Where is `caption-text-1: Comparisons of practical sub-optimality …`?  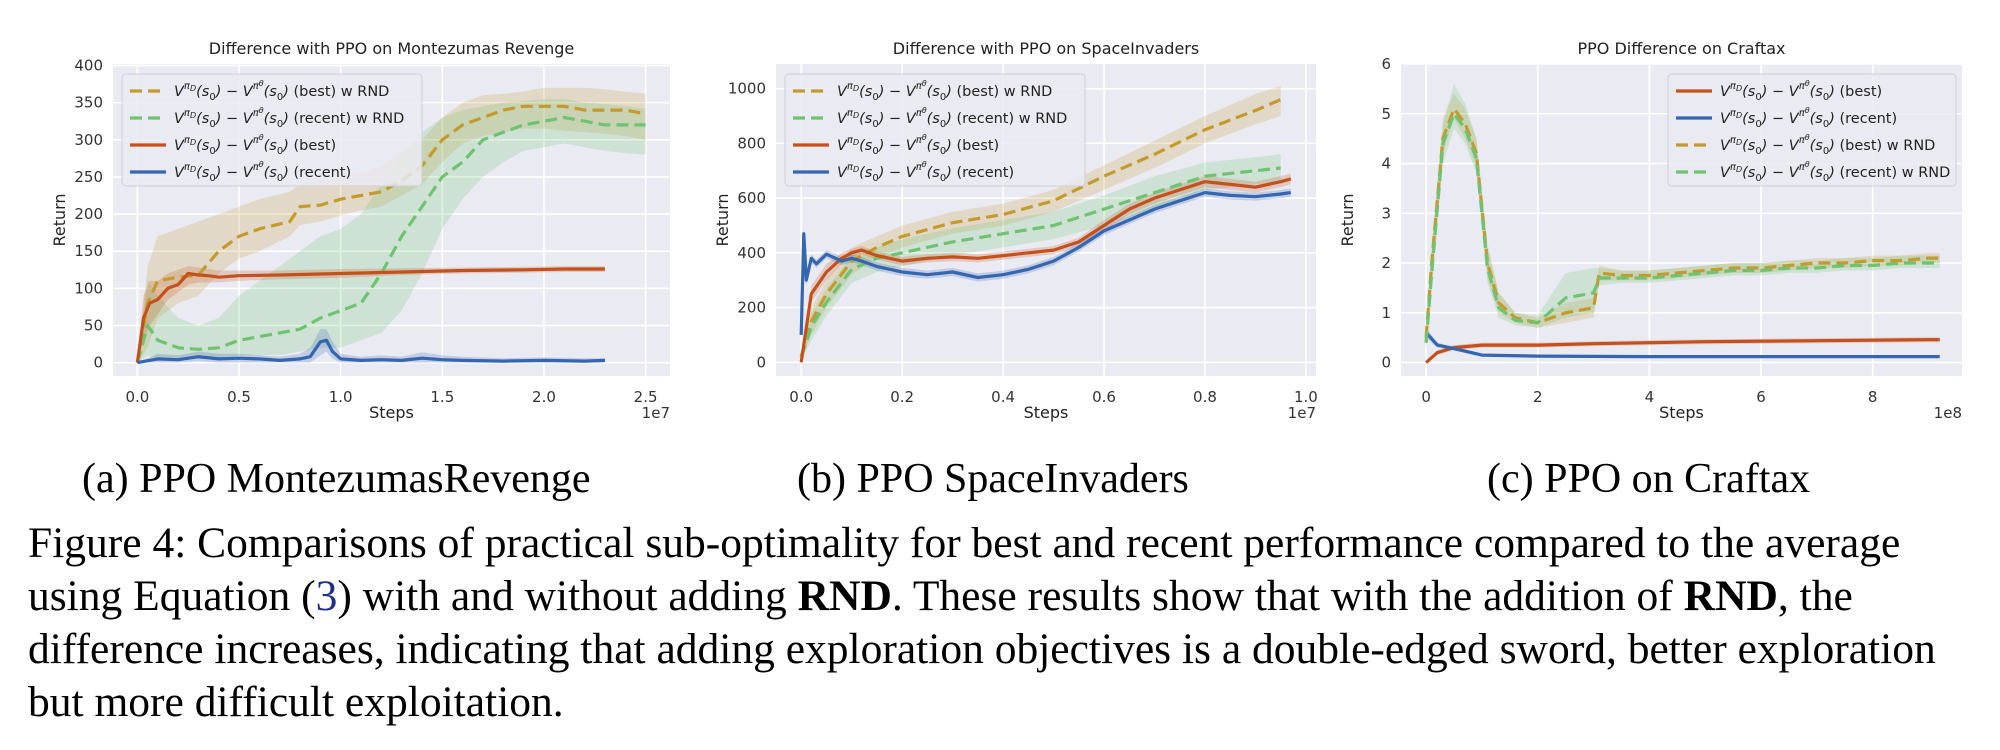
caption-text-1: Comparisons of practical sub-optimality … is located at coordinates (964, 569).